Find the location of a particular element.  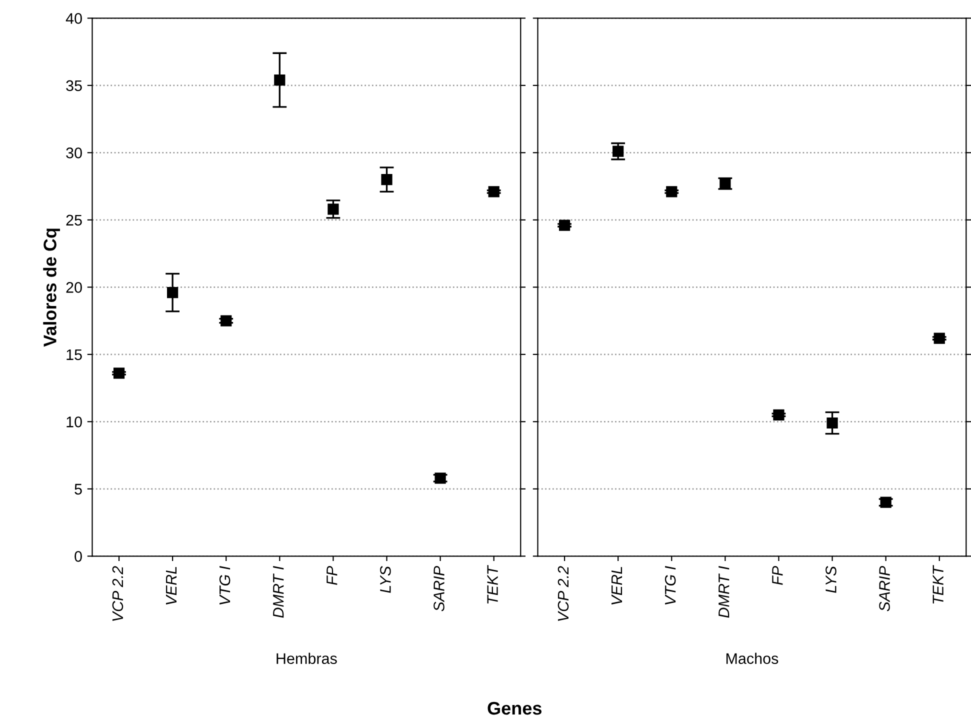

y-tick-label: 10 is located at coordinates (74, 422).